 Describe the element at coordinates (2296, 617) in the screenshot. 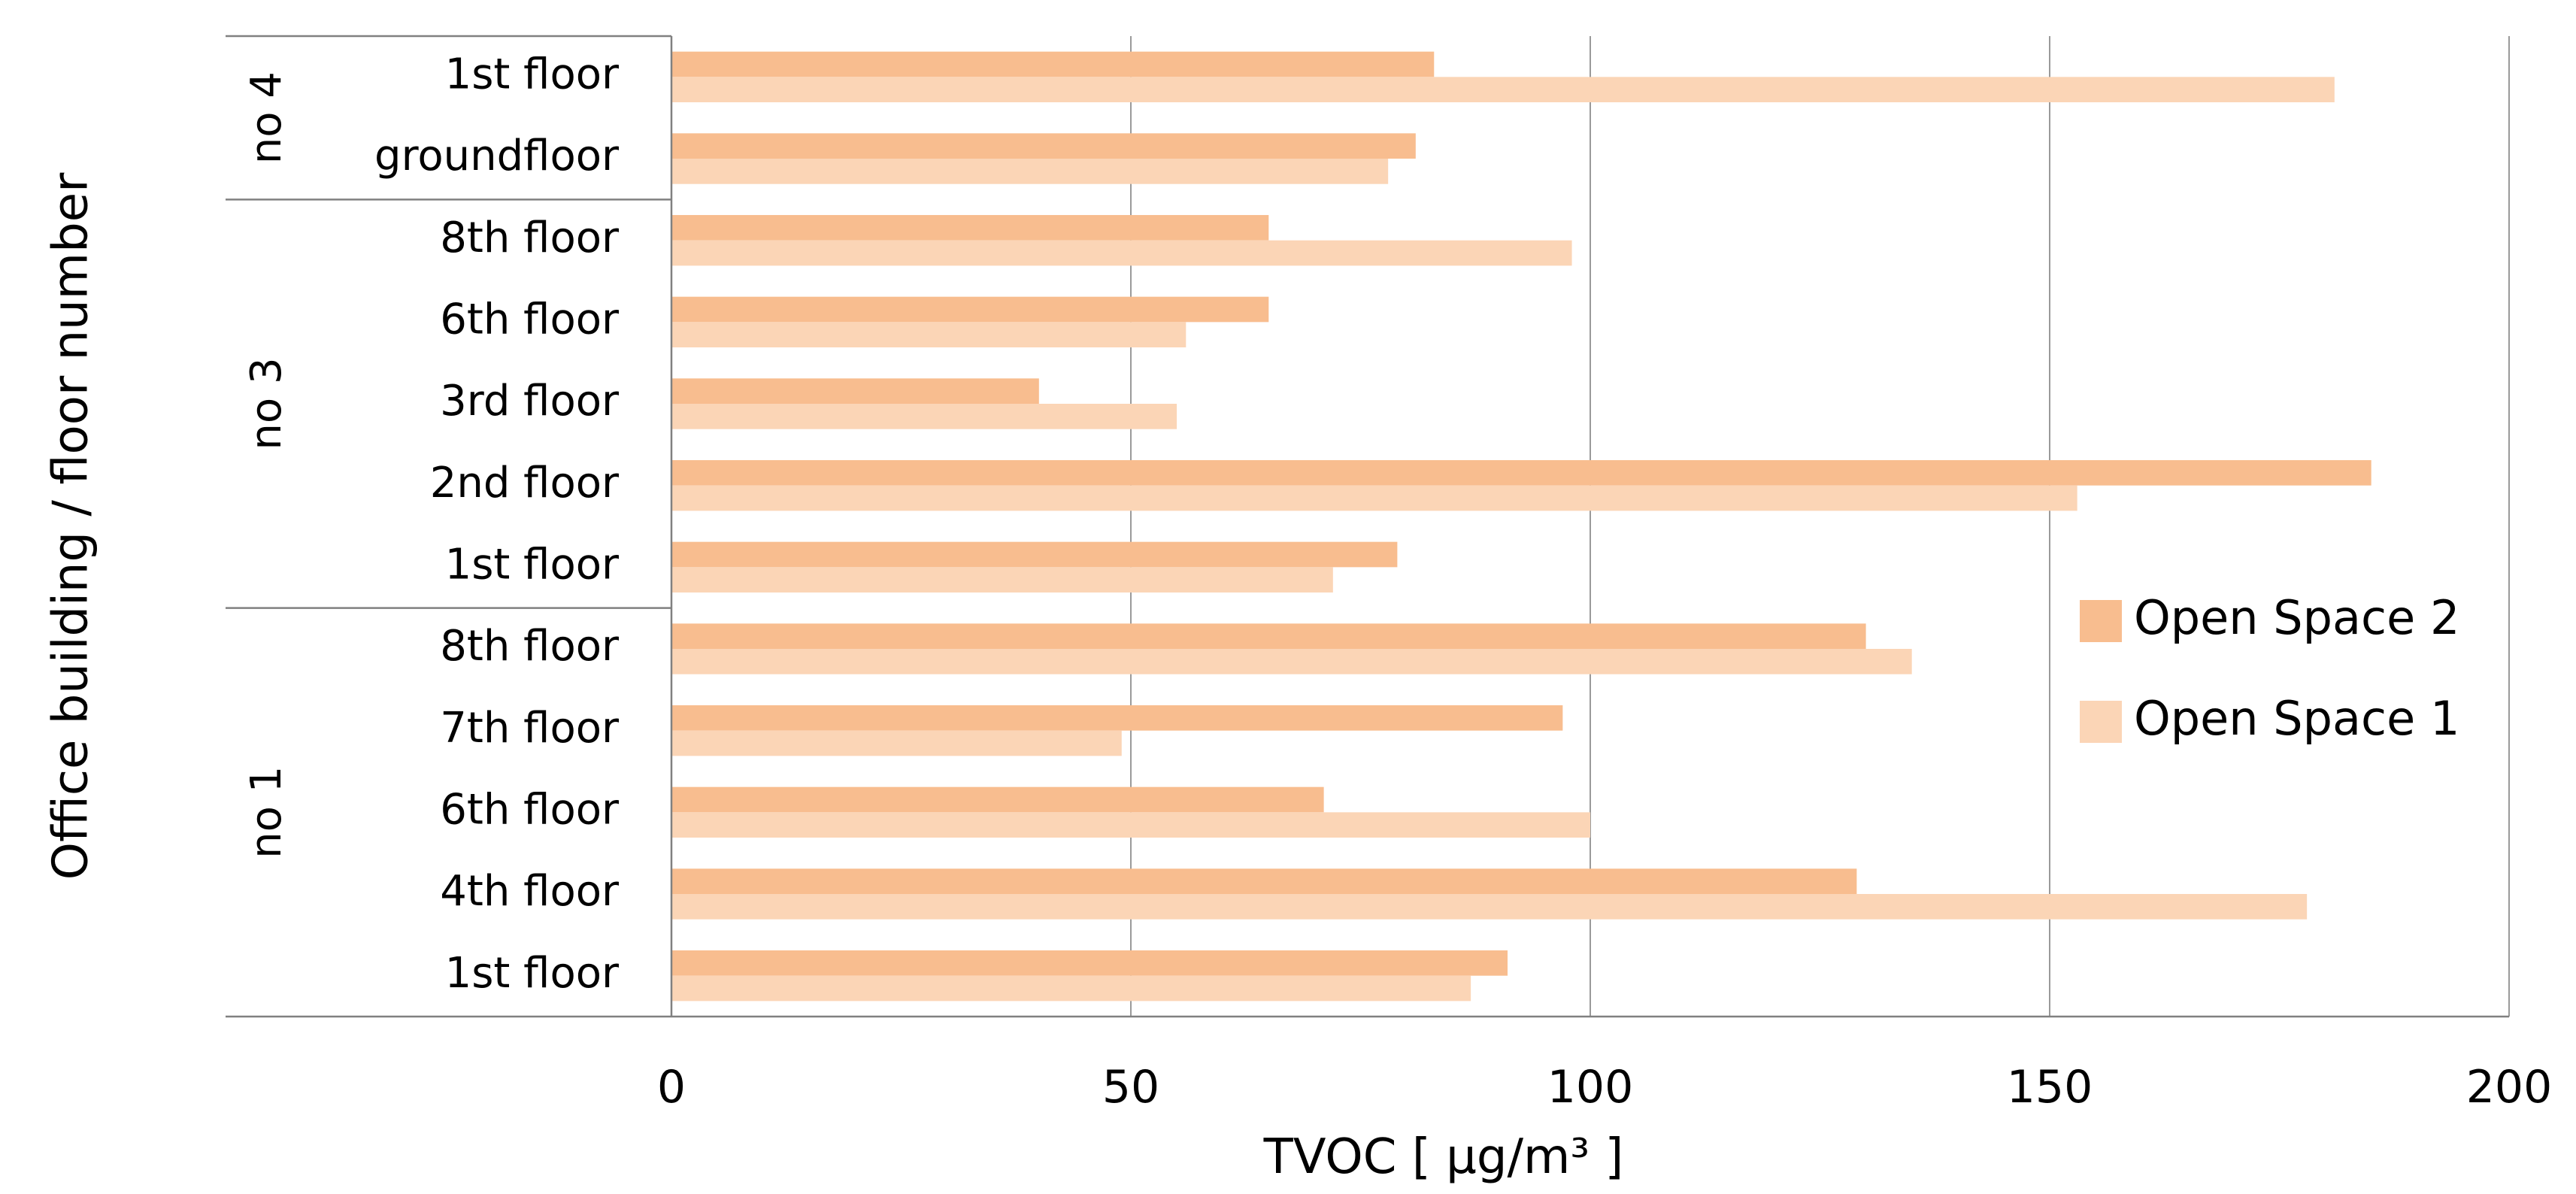

I see `legend-label: Open Space 2` at that location.